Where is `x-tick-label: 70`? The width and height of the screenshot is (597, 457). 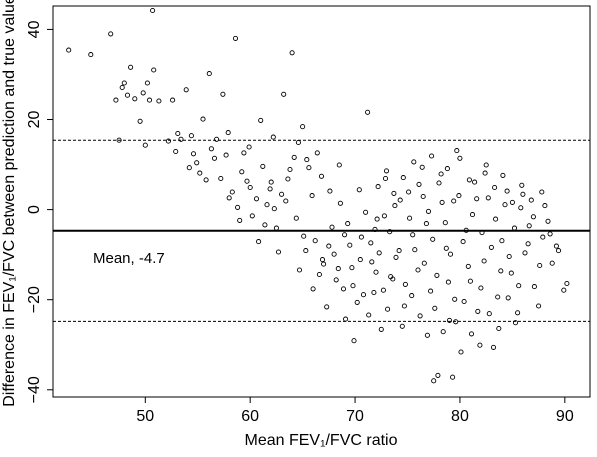 x-tick-label: 70 is located at coordinates (355, 416).